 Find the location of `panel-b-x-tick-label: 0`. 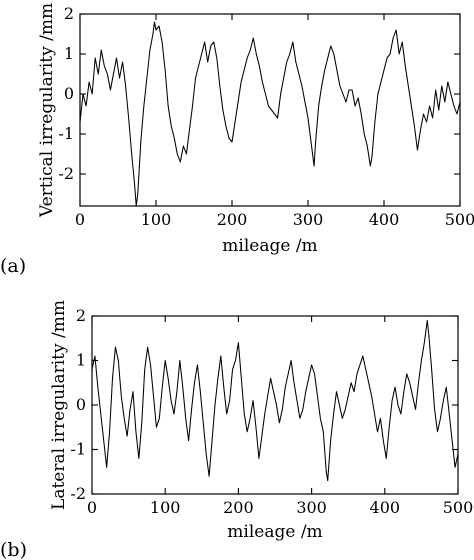

panel-b-x-tick-label: 0 is located at coordinates (92, 507).